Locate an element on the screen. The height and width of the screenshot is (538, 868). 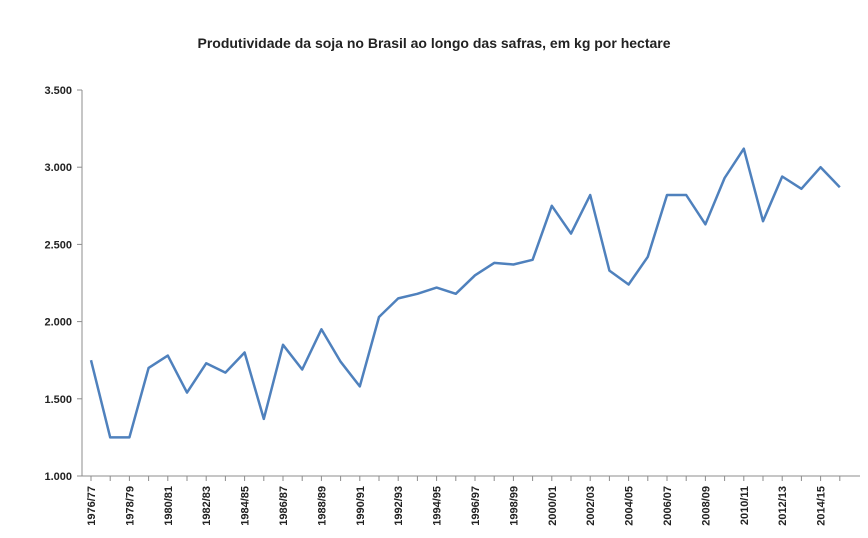
x-tick-label: 2012/13 is located at coordinates (783, 506).